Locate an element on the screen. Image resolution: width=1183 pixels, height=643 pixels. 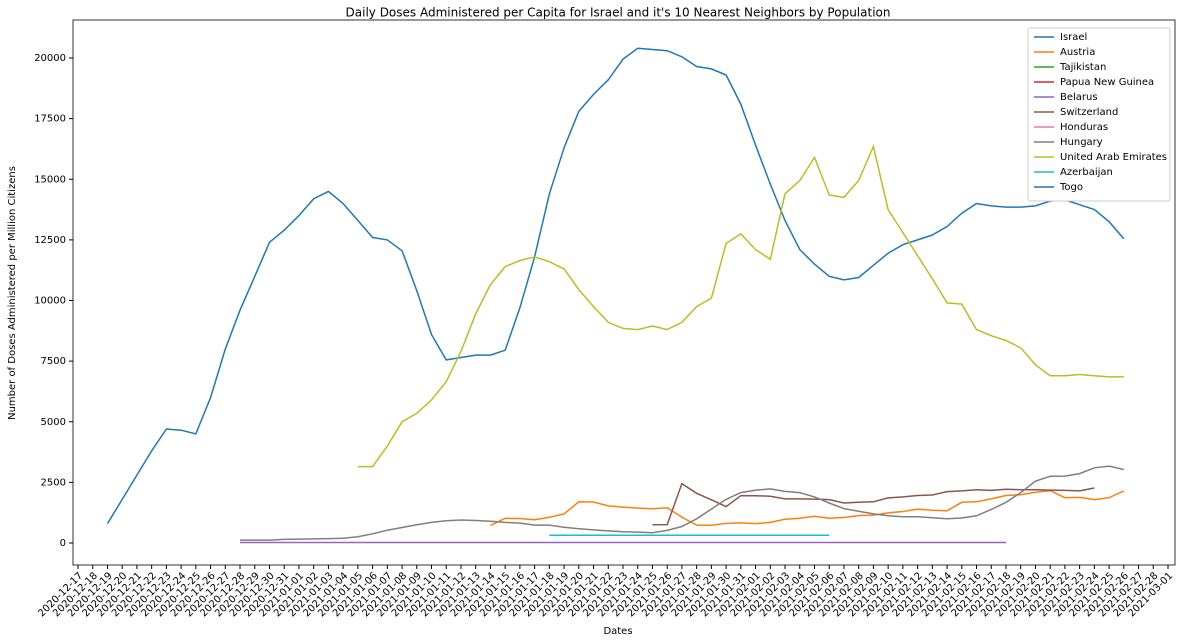
y-tick-label: 15000 is located at coordinates (50, 179).